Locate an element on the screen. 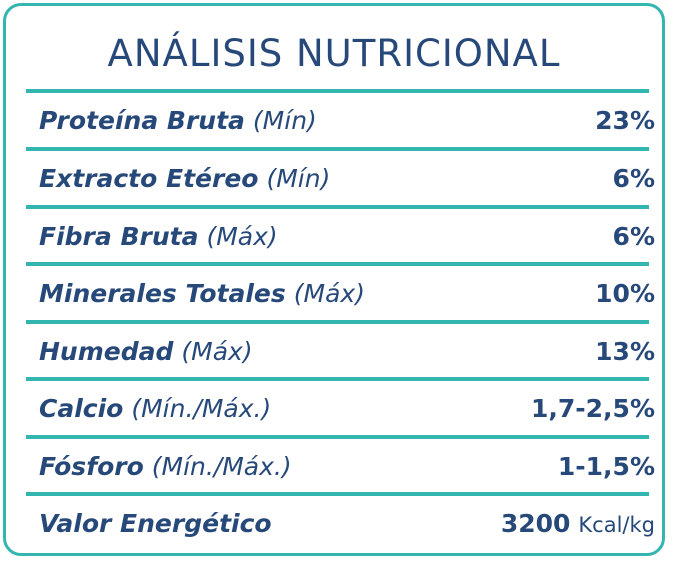 The height and width of the screenshot is (565, 674). nutrient-row-minerals: Minerales Totales (Máx) 10% is located at coordinates (347, 293).